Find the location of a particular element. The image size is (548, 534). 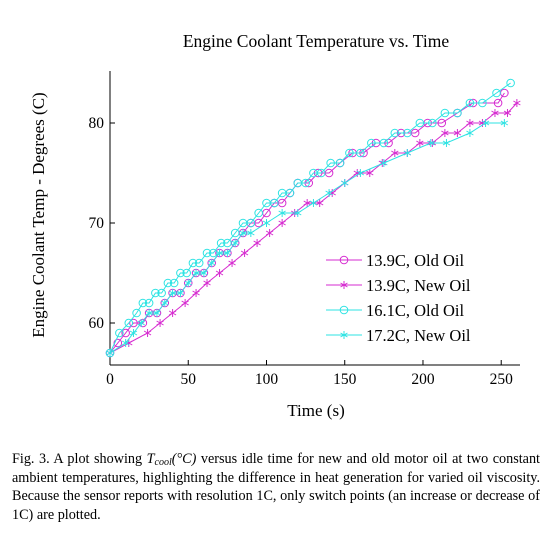

y-axis-label: Engine Coolant Temp - Degrees (C) is located at coordinates (38, 214).